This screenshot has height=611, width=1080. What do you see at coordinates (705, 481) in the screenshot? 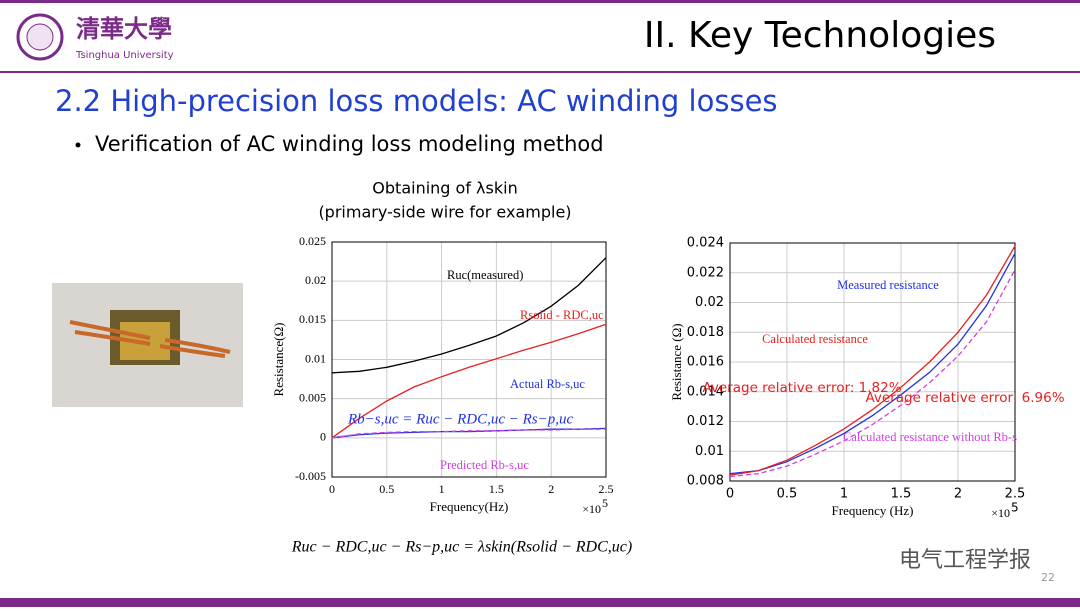
I see `y-tick-label: 0.008` at bounding box center [705, 481].